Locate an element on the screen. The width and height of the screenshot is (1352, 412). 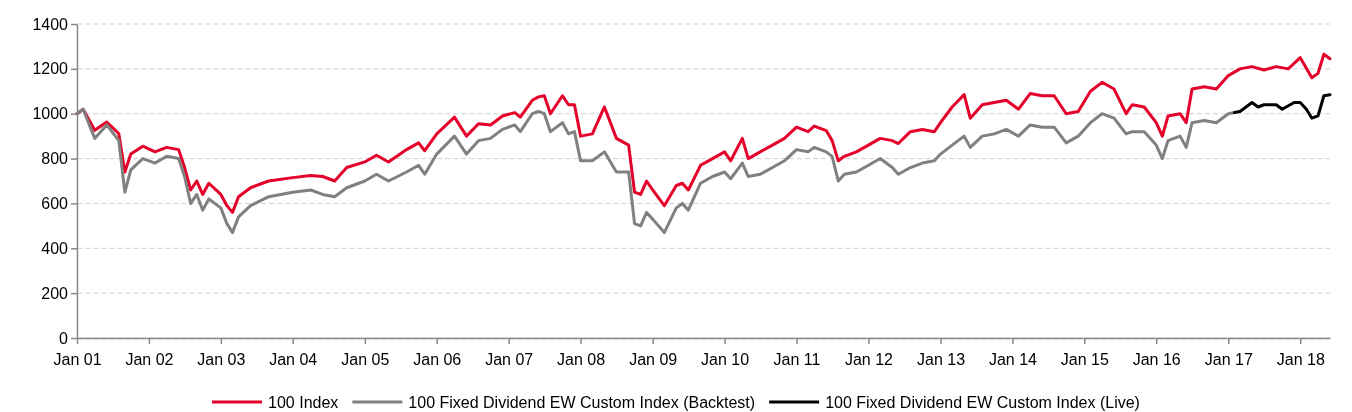
x-tick-label: Jan 02 is located at coordinates (149, 359).